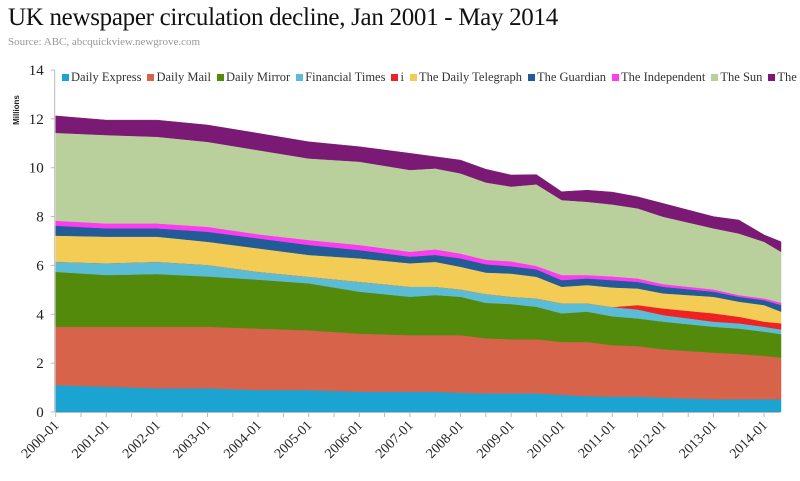 This screenshot has width=800, height=481. Describe the element at coordinates (741, 77) in the screenshot. I see `legend-label: The Sun` at that location.